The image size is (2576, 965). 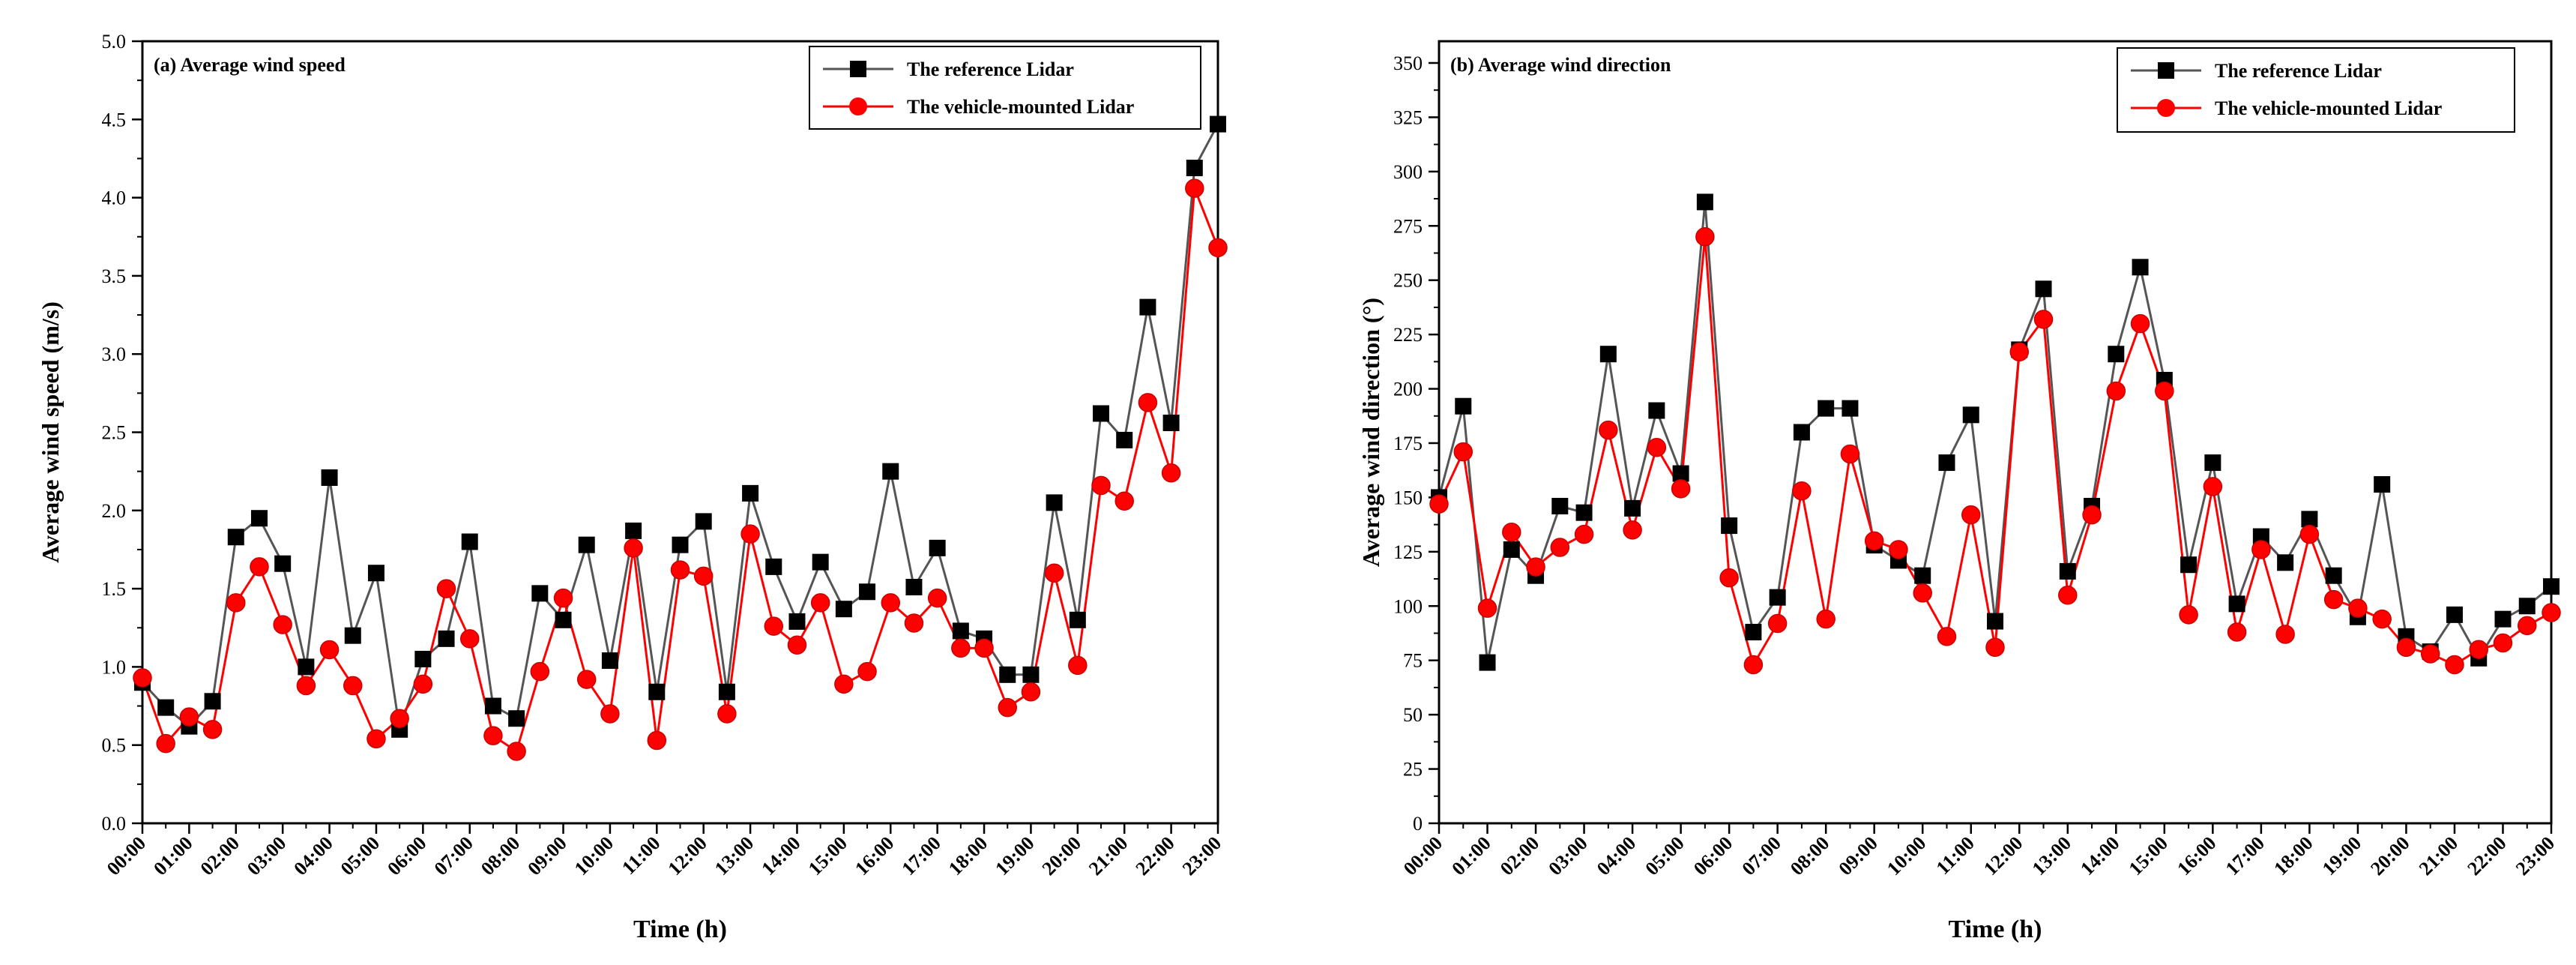 What do you see at coordinates (266, 856) in the screenshot?
I see `x-tick-label: 03:00` at bounding box center [266, 856].